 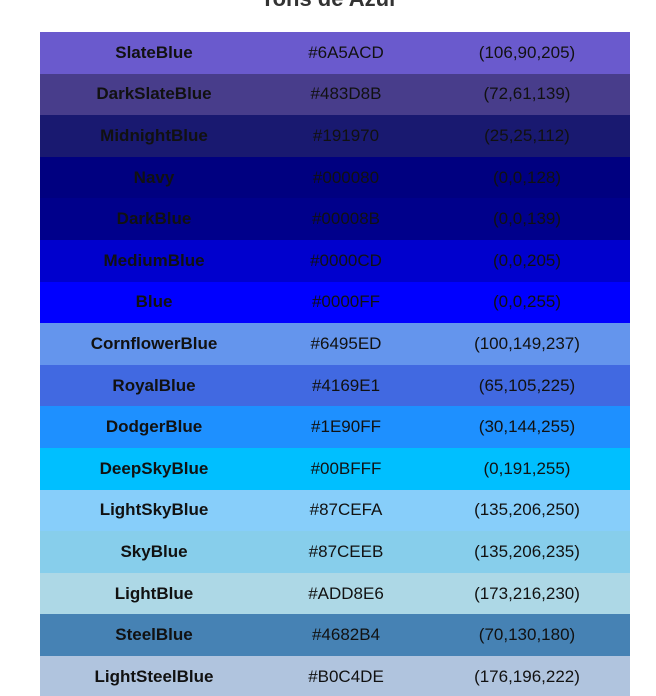 I want to click on color-hex-cell: #ADD8E6, so click(x=346, y=593).